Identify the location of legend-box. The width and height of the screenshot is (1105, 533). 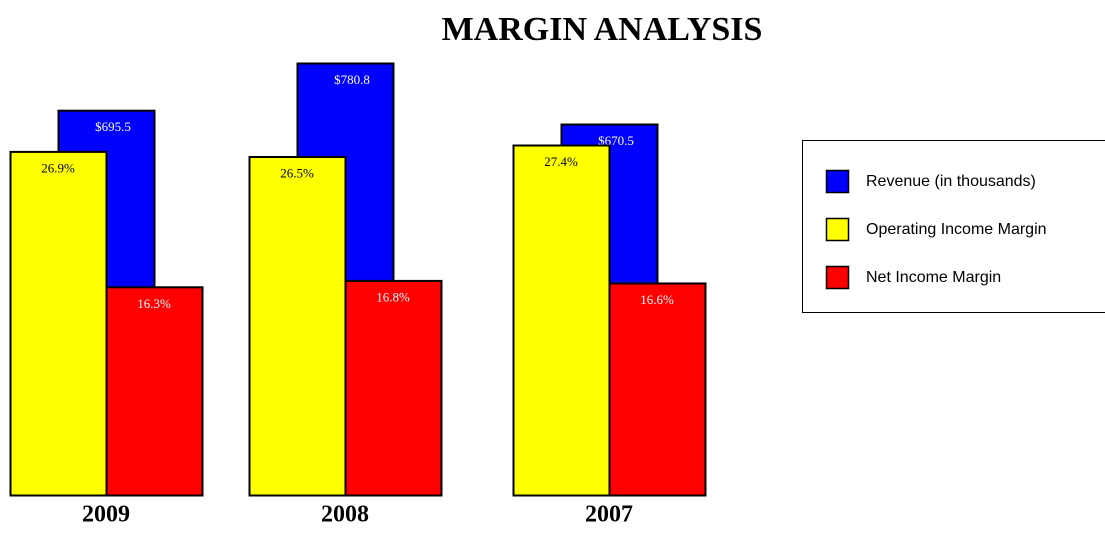
(953, 226).